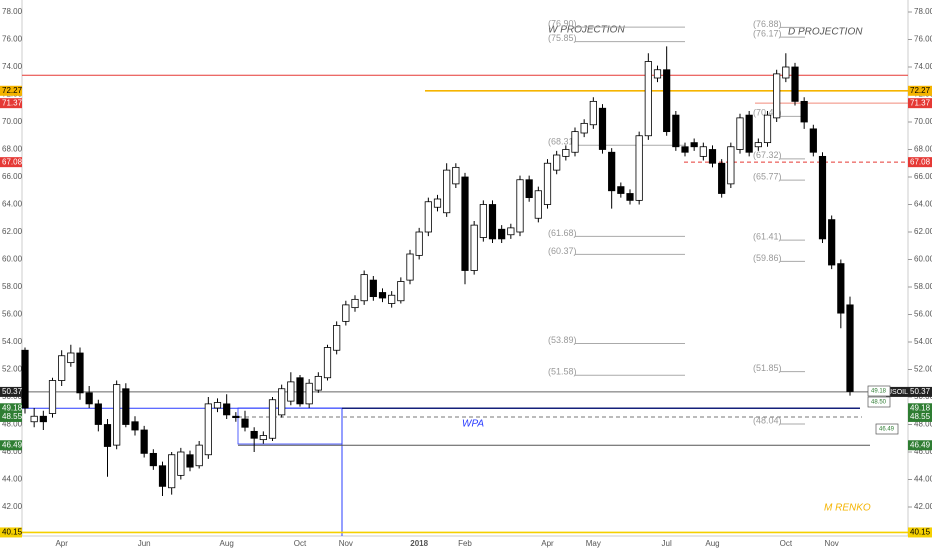 The width and height of the screenshot is (932, 550). Describe the element at coordinates (12, 341) in the screenshot. I see `left-tick-label: 54.00` at that location.